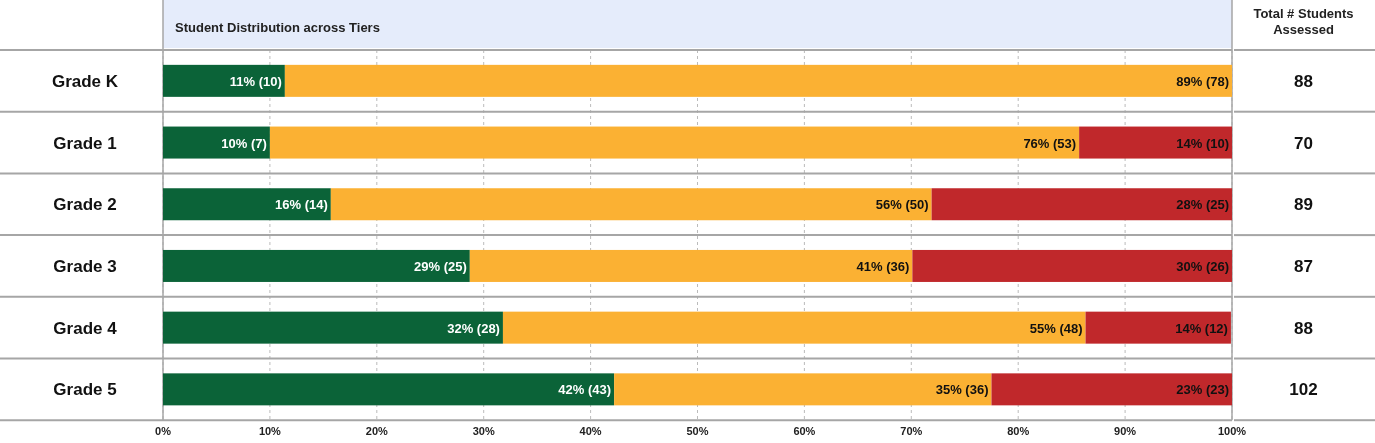 The width and height of the screenshot is (1375, 443). What do you see at coordinates (85, 390) in the screenshot?
I see `y-tick-label: Grade 5` at bounding box center [85, 390].